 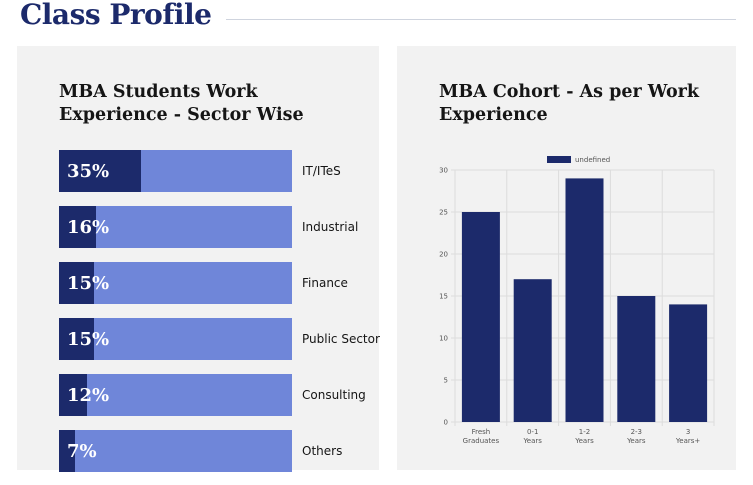 What do you see at coordinates (175, 451) in the screenshot?
I see `sector-bar-track: 7%` at bounding box center [175, 451].